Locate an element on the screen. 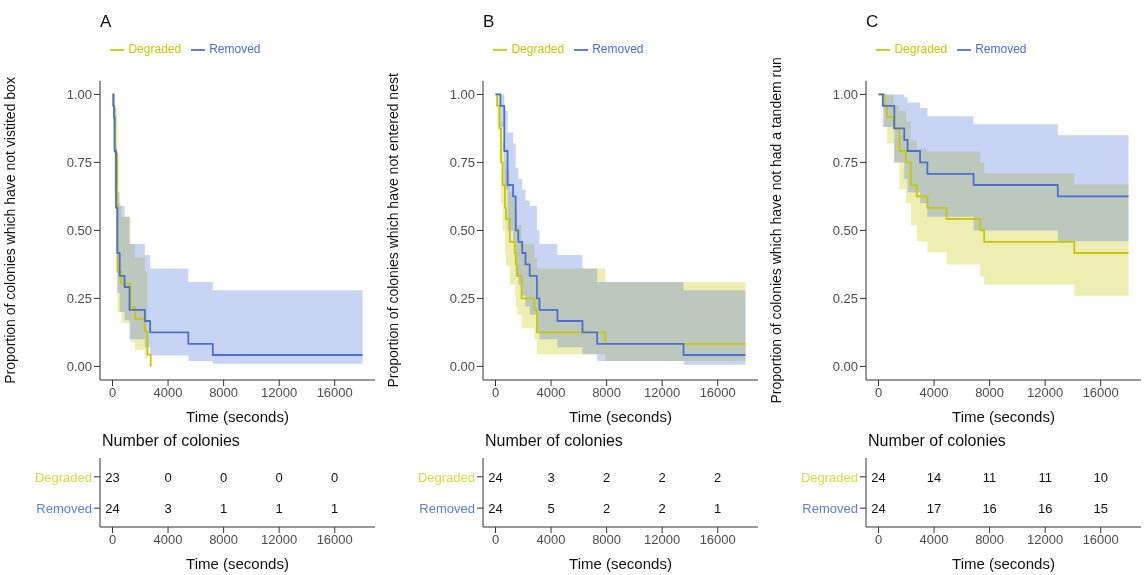 The height and width of the screenshot is (575, 1148). y-axis-title: Proportion of colonies which have not had a tandem run is located at coordinates (775, 230).